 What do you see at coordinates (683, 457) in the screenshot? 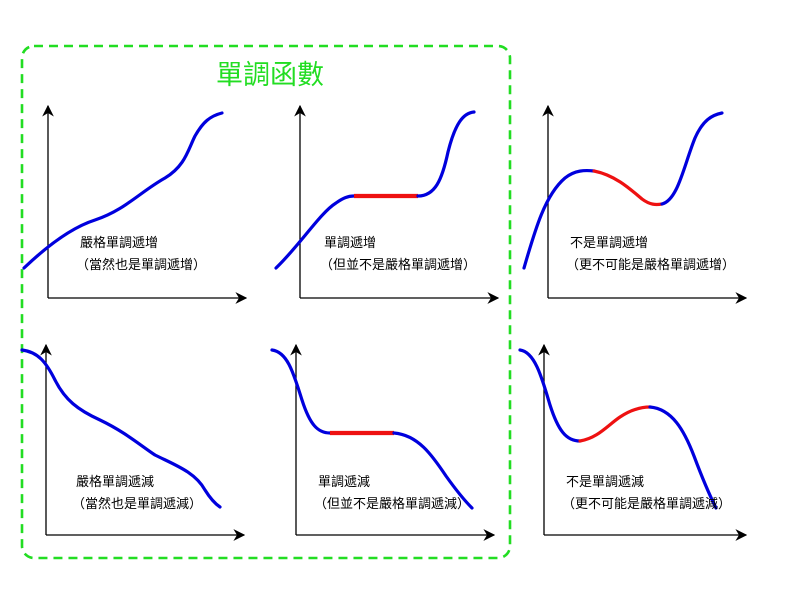
I see `curve-falling-again` at bounding box center [683, 457].